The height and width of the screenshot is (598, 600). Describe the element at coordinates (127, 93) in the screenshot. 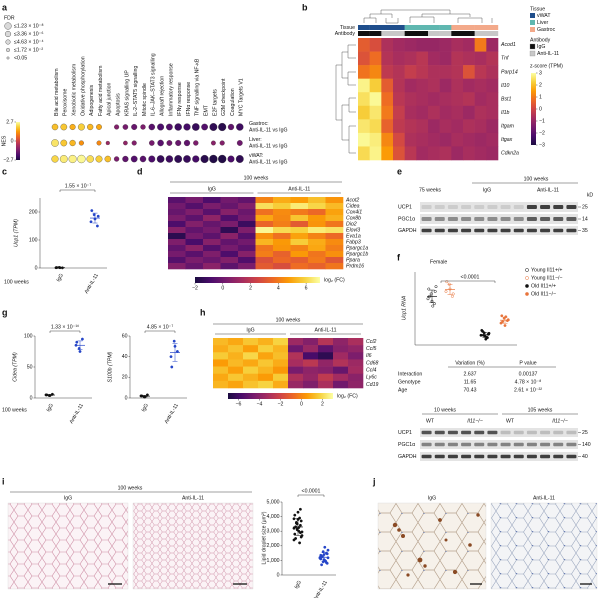

I see `pathway-label: KRAS signalling UP` at that location.